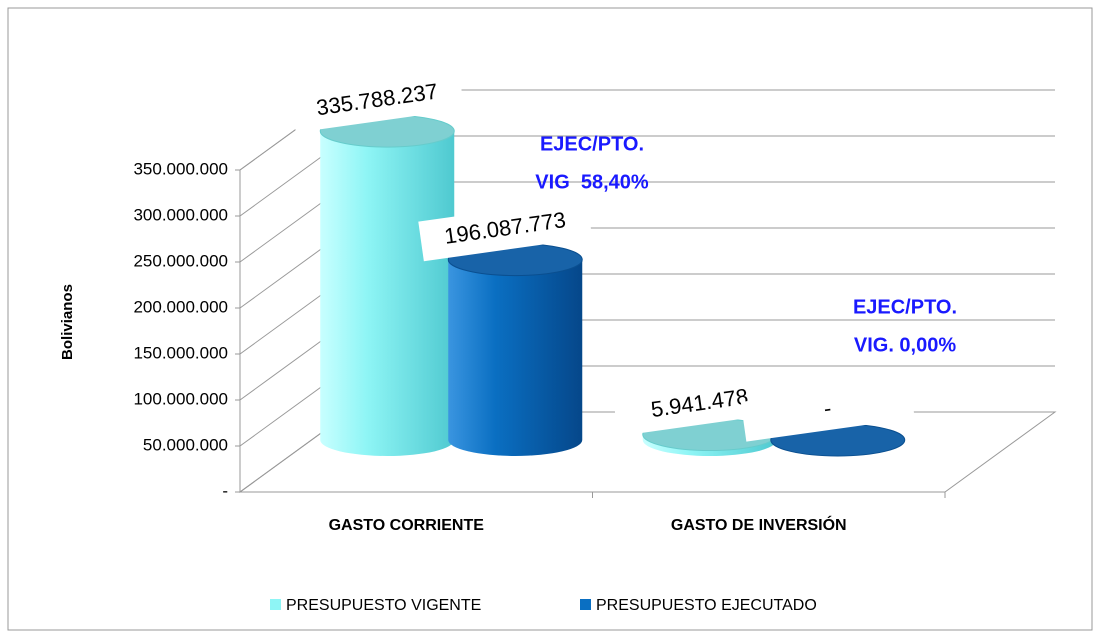  What do you see at coordinates (592, 182) in the screenshot?
I see `annotation: VIG 58,40%` at bounding box center [592, 182].